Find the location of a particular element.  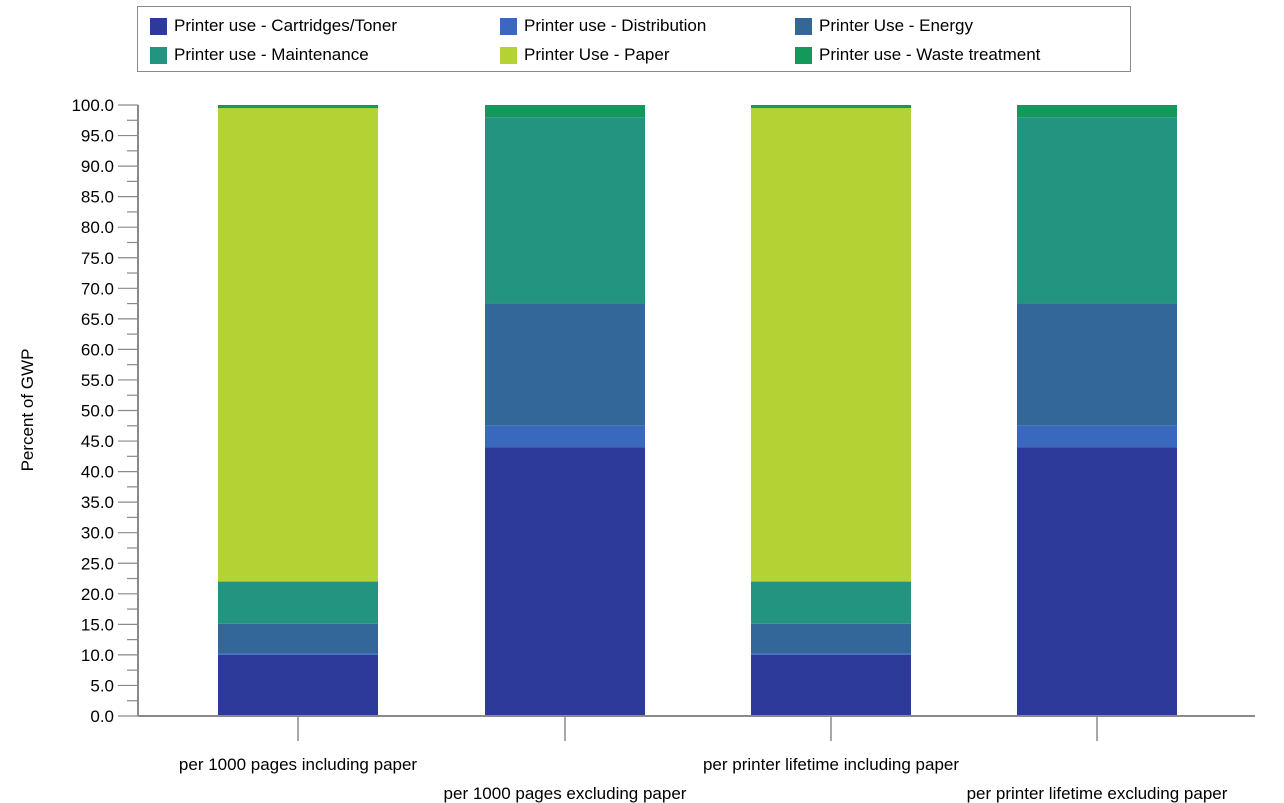

y-tick-label: 45.0 is located at coordinates (97, 441).